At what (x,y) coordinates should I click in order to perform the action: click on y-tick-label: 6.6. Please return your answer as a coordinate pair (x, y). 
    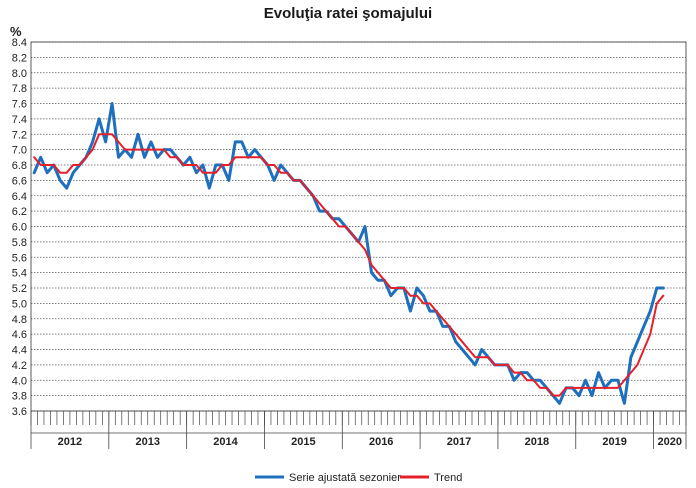
    Looking at the image, I should click on (19, 181).